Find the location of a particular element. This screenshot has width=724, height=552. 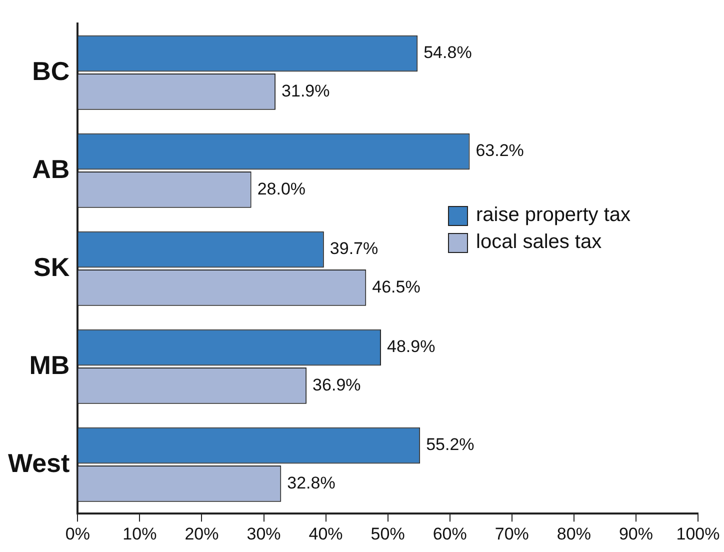

x-tick-label: 100% is located at coordinates (698, 534).